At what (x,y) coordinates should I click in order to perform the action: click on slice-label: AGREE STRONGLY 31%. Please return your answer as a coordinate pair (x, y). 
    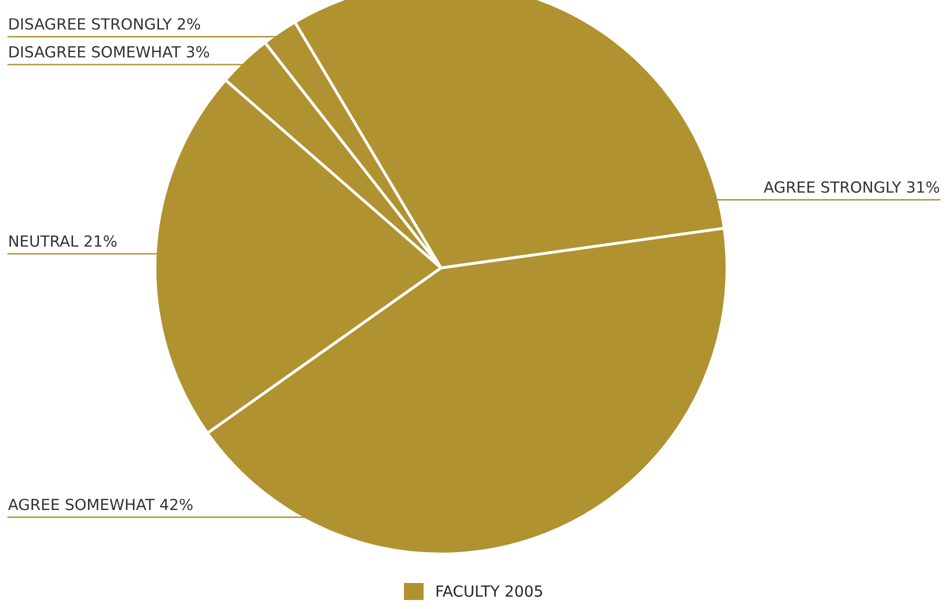
    Looking at the image, I should click on (852, 187).